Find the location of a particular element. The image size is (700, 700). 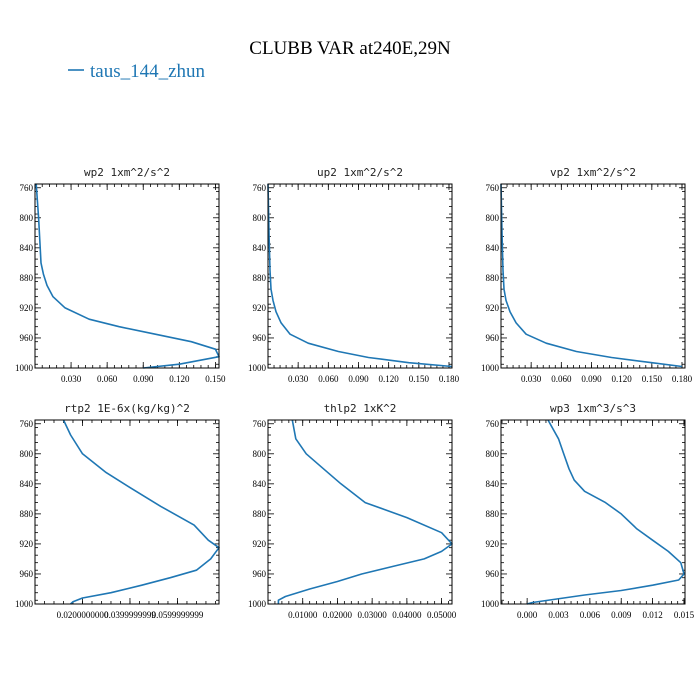

x-tick-label: 0.02000 is located at coordinates (338, 615).